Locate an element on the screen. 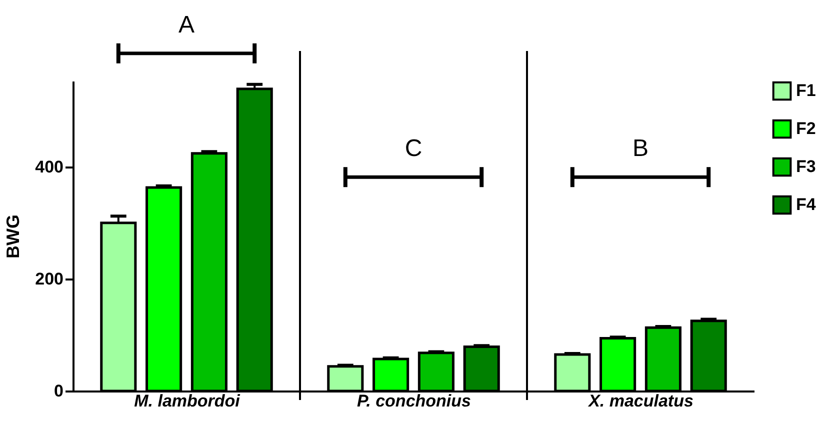 The image size is (828, 421). y-tick-label: 0 is located at coordinates (59, 391).